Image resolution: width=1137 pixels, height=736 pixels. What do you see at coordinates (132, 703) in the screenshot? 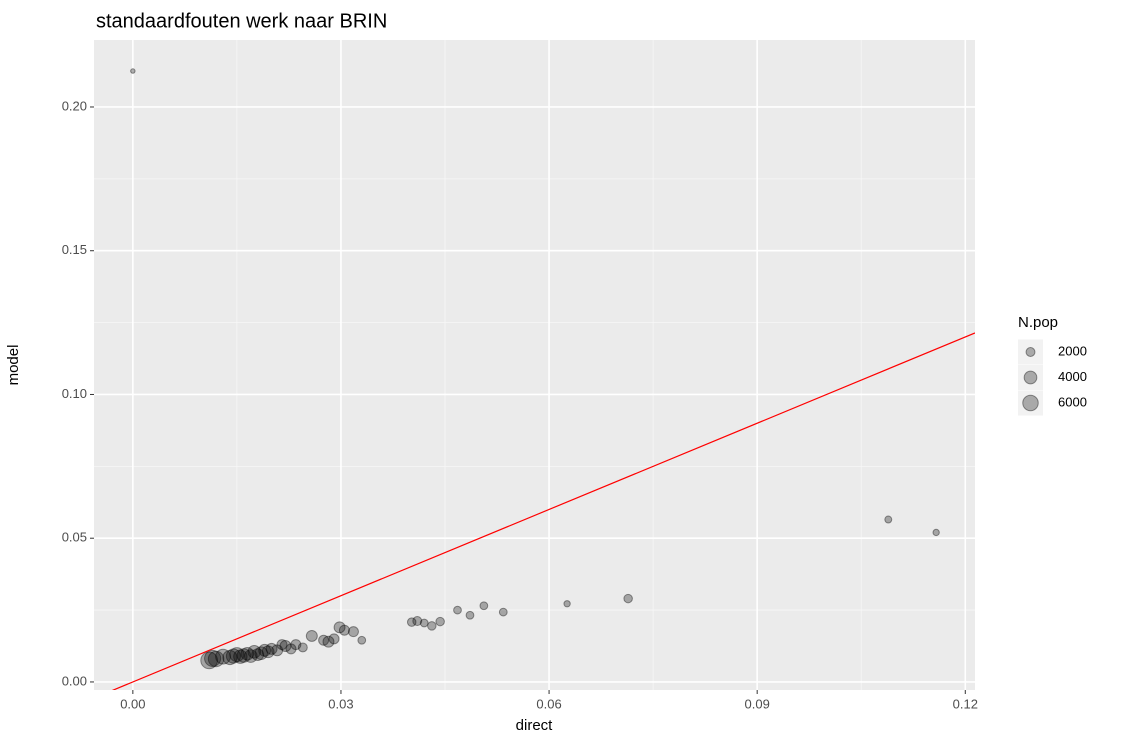
I see `x-tick-label: 0.00` at bounding box center [132, 703].